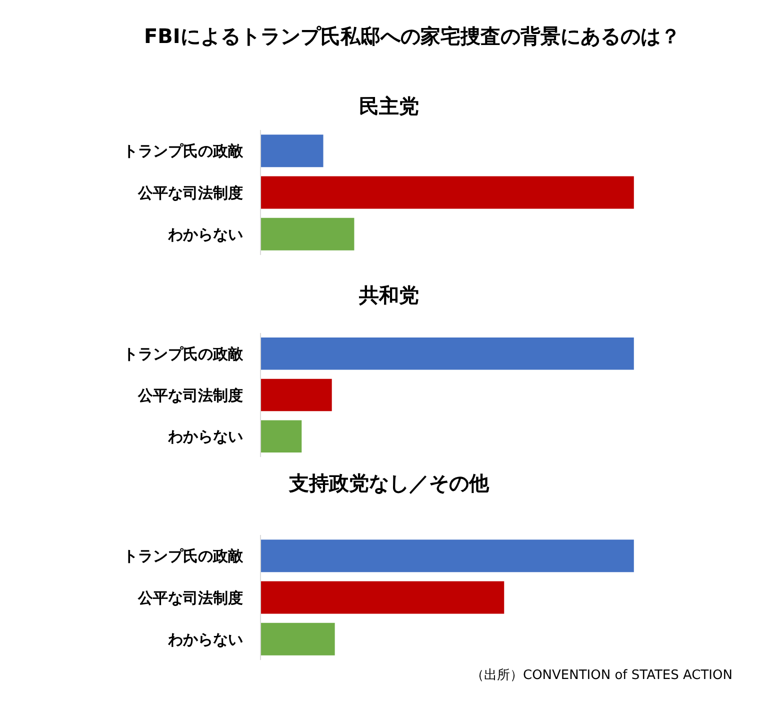 Image resolution: width=777 pixels, height=710 pixels. Describe the element at coordinates (389, 483) in the screenshot. I see `chart-subtitle: 支持政党なし／その他` at that location.